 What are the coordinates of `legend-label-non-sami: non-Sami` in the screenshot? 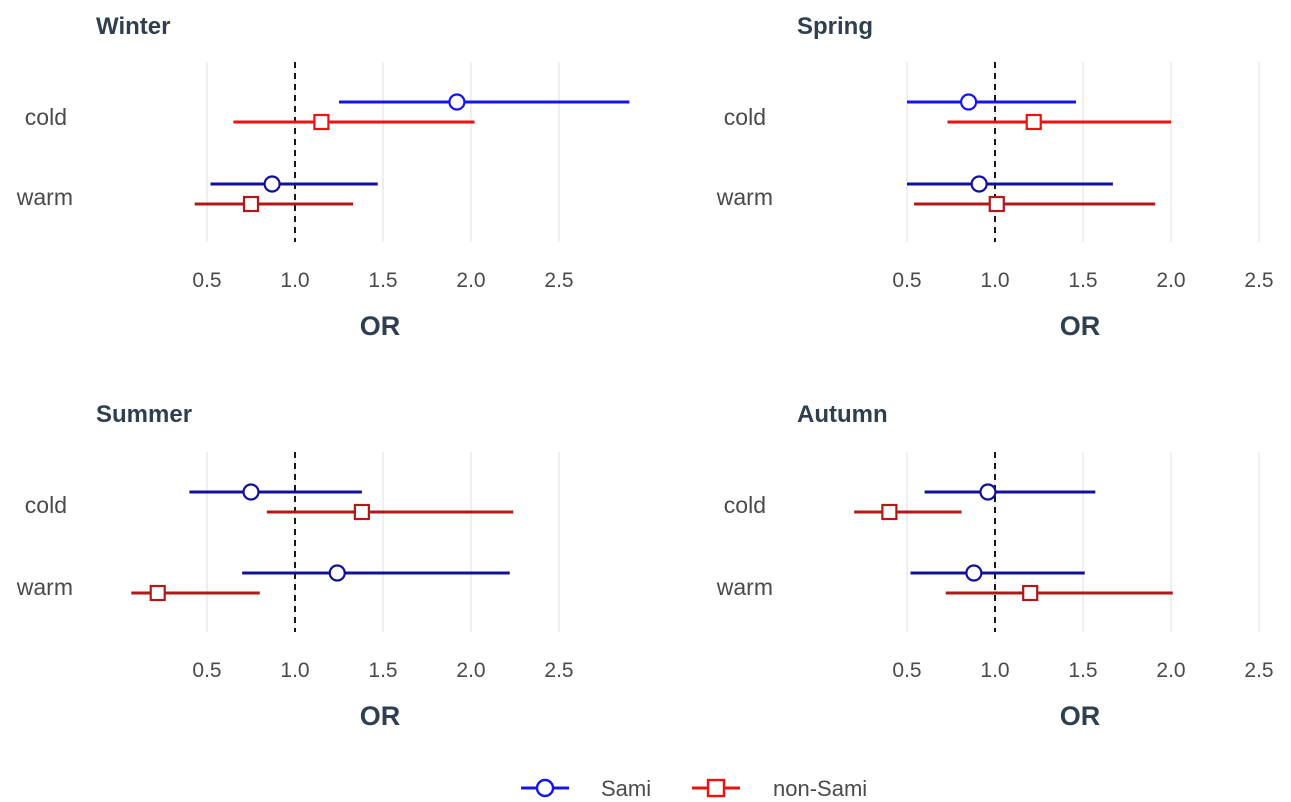 It's located at (820, 788).